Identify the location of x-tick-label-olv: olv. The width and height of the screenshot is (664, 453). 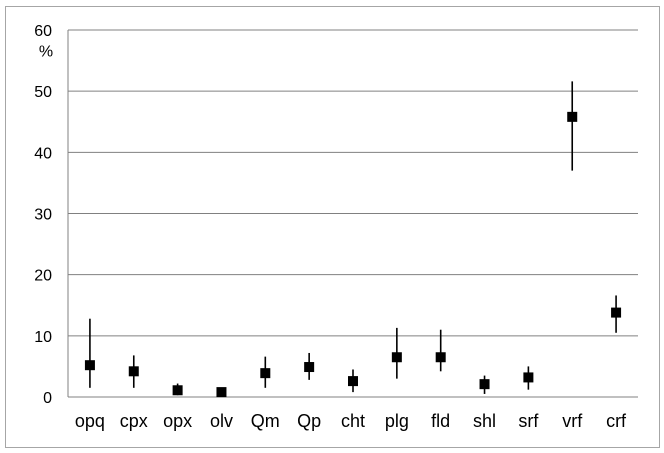
(221, 421).